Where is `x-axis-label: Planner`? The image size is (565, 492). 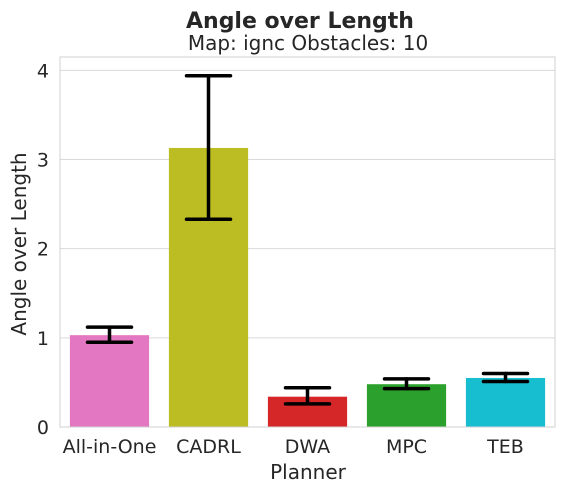
x-axis-label: Planner is located at coordinates (308, 472).